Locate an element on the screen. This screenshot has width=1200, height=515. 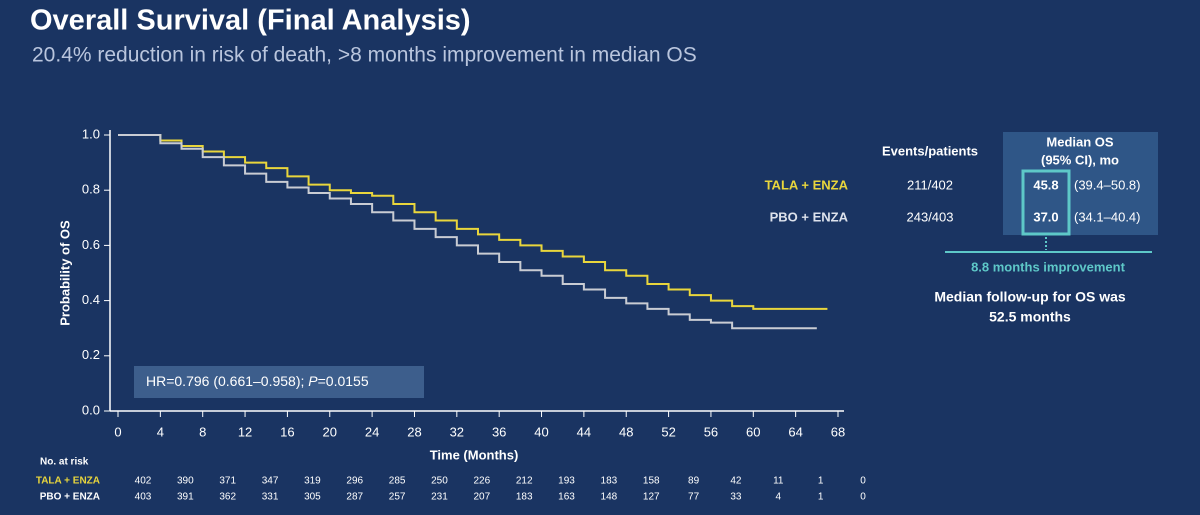
median-highlight is located at coordinates (1046, 202).